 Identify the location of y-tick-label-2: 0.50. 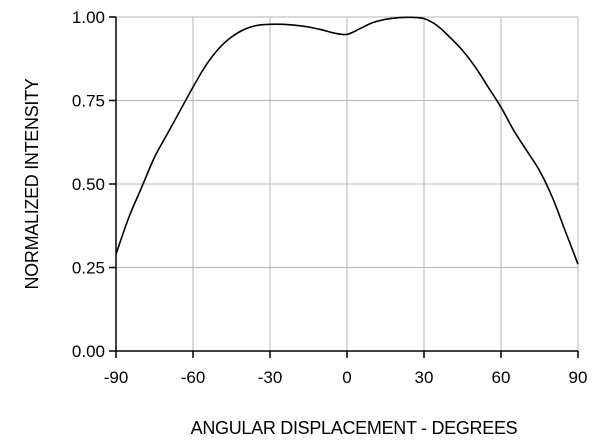
(88, 184).